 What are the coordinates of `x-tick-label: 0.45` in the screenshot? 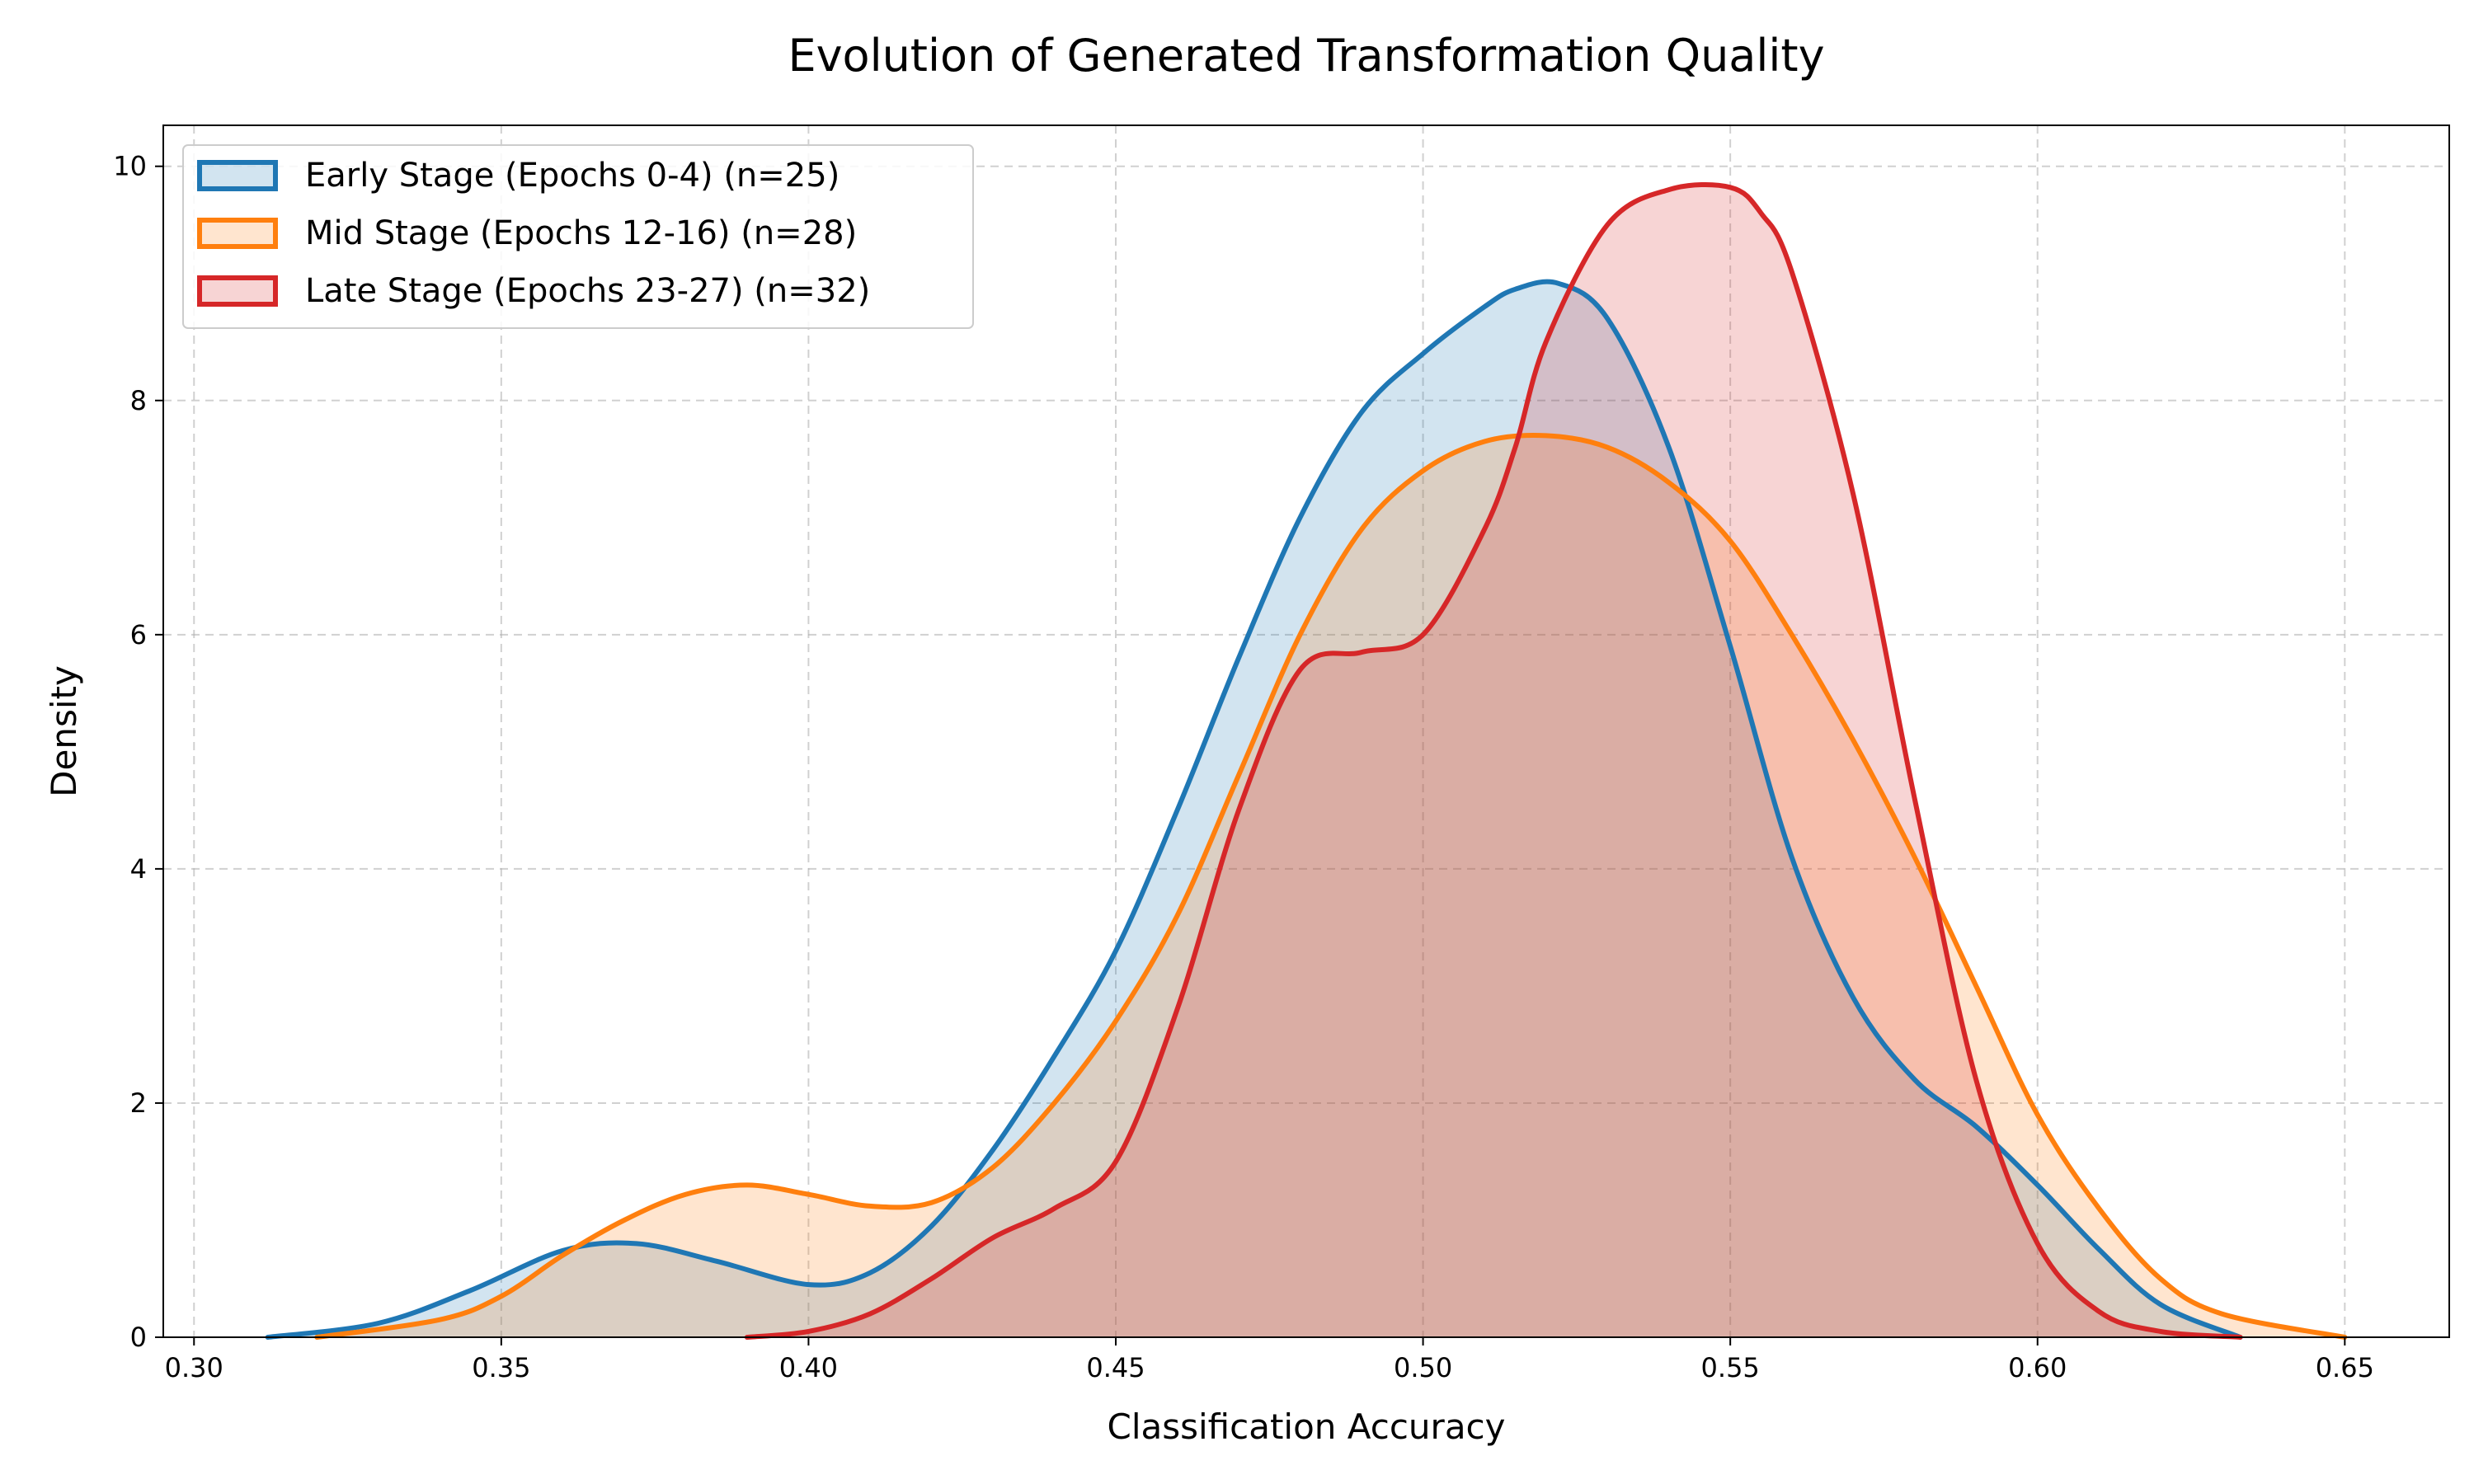 It's located at (1115, 1367).